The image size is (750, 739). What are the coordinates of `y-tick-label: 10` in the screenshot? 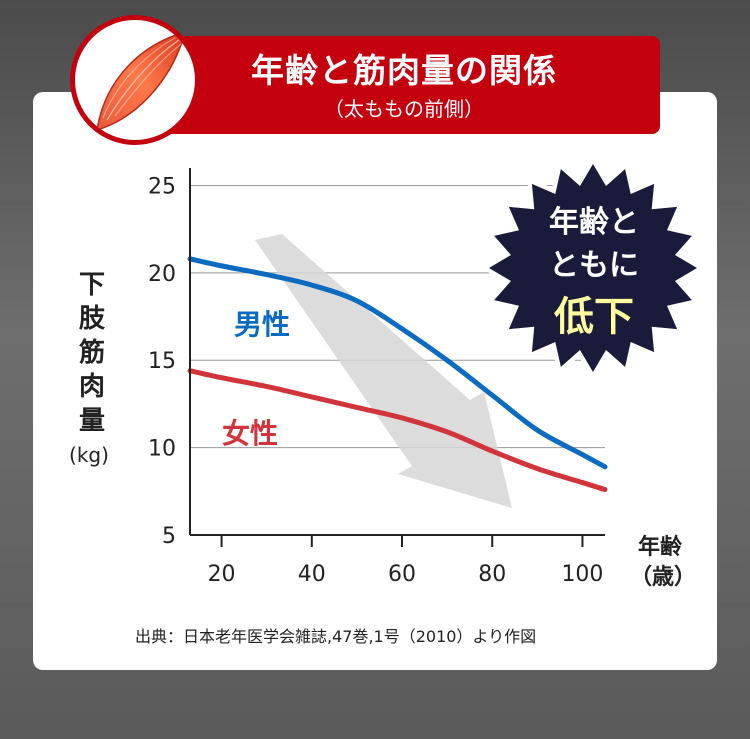 It's located at (162, 449).